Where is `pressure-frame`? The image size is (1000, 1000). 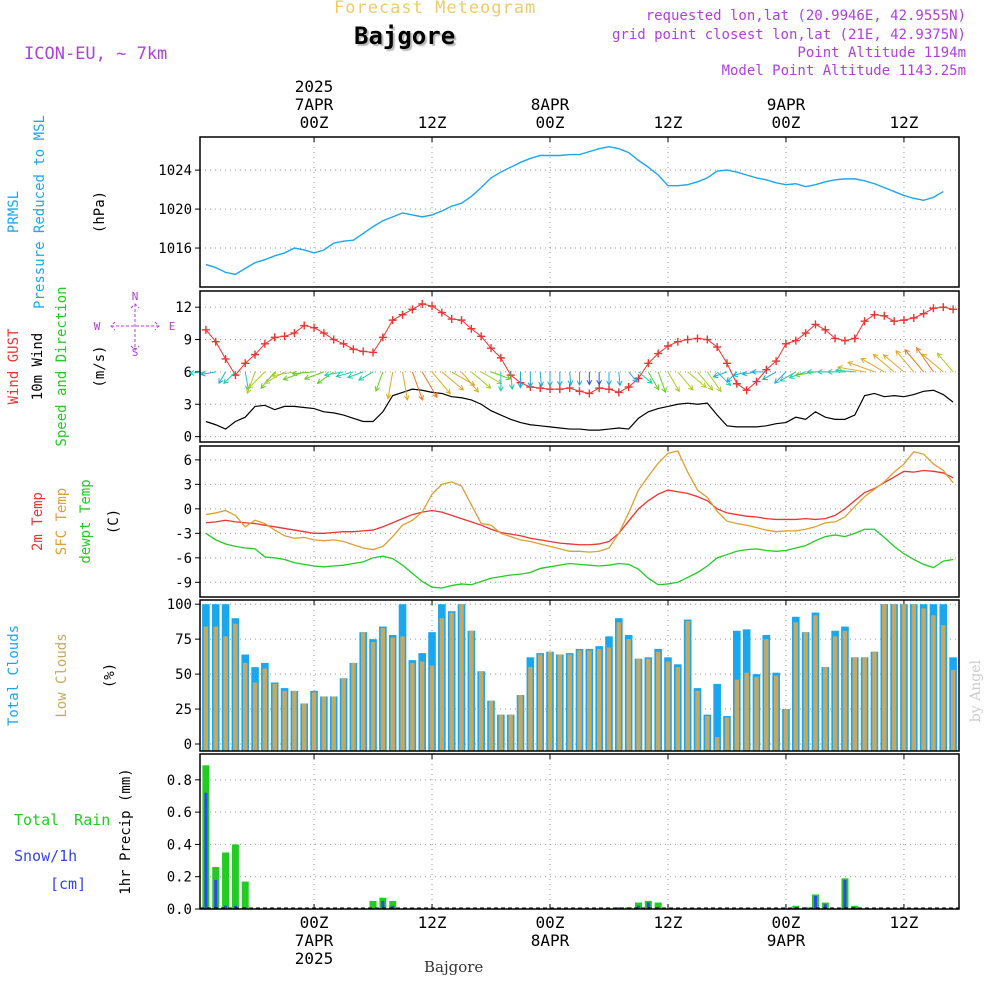
pressure-frame is located at coordinates (579, 212).